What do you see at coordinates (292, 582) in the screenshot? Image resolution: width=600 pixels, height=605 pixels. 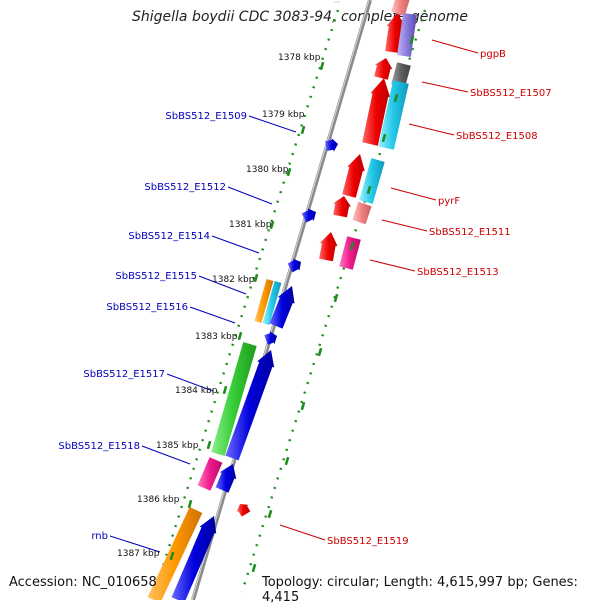 I see `topology-label: Topology:` at bounding box center [292, 582].